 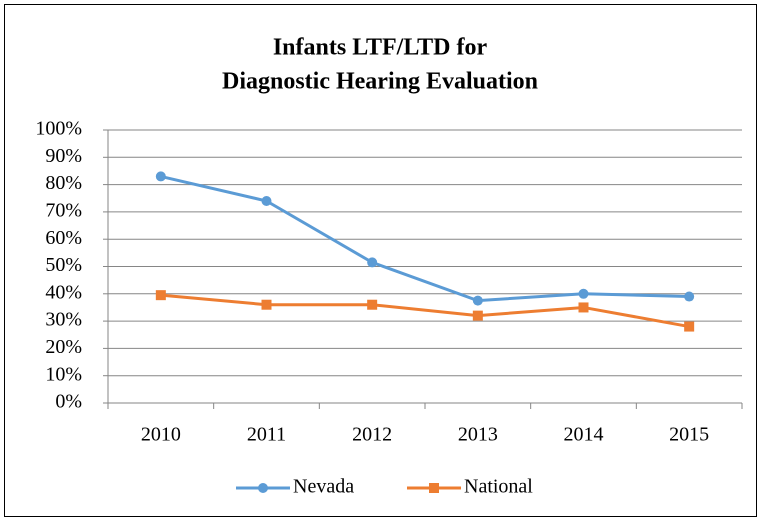 I want to click on y-tick-label: 90%, so click(x=63, y=156).